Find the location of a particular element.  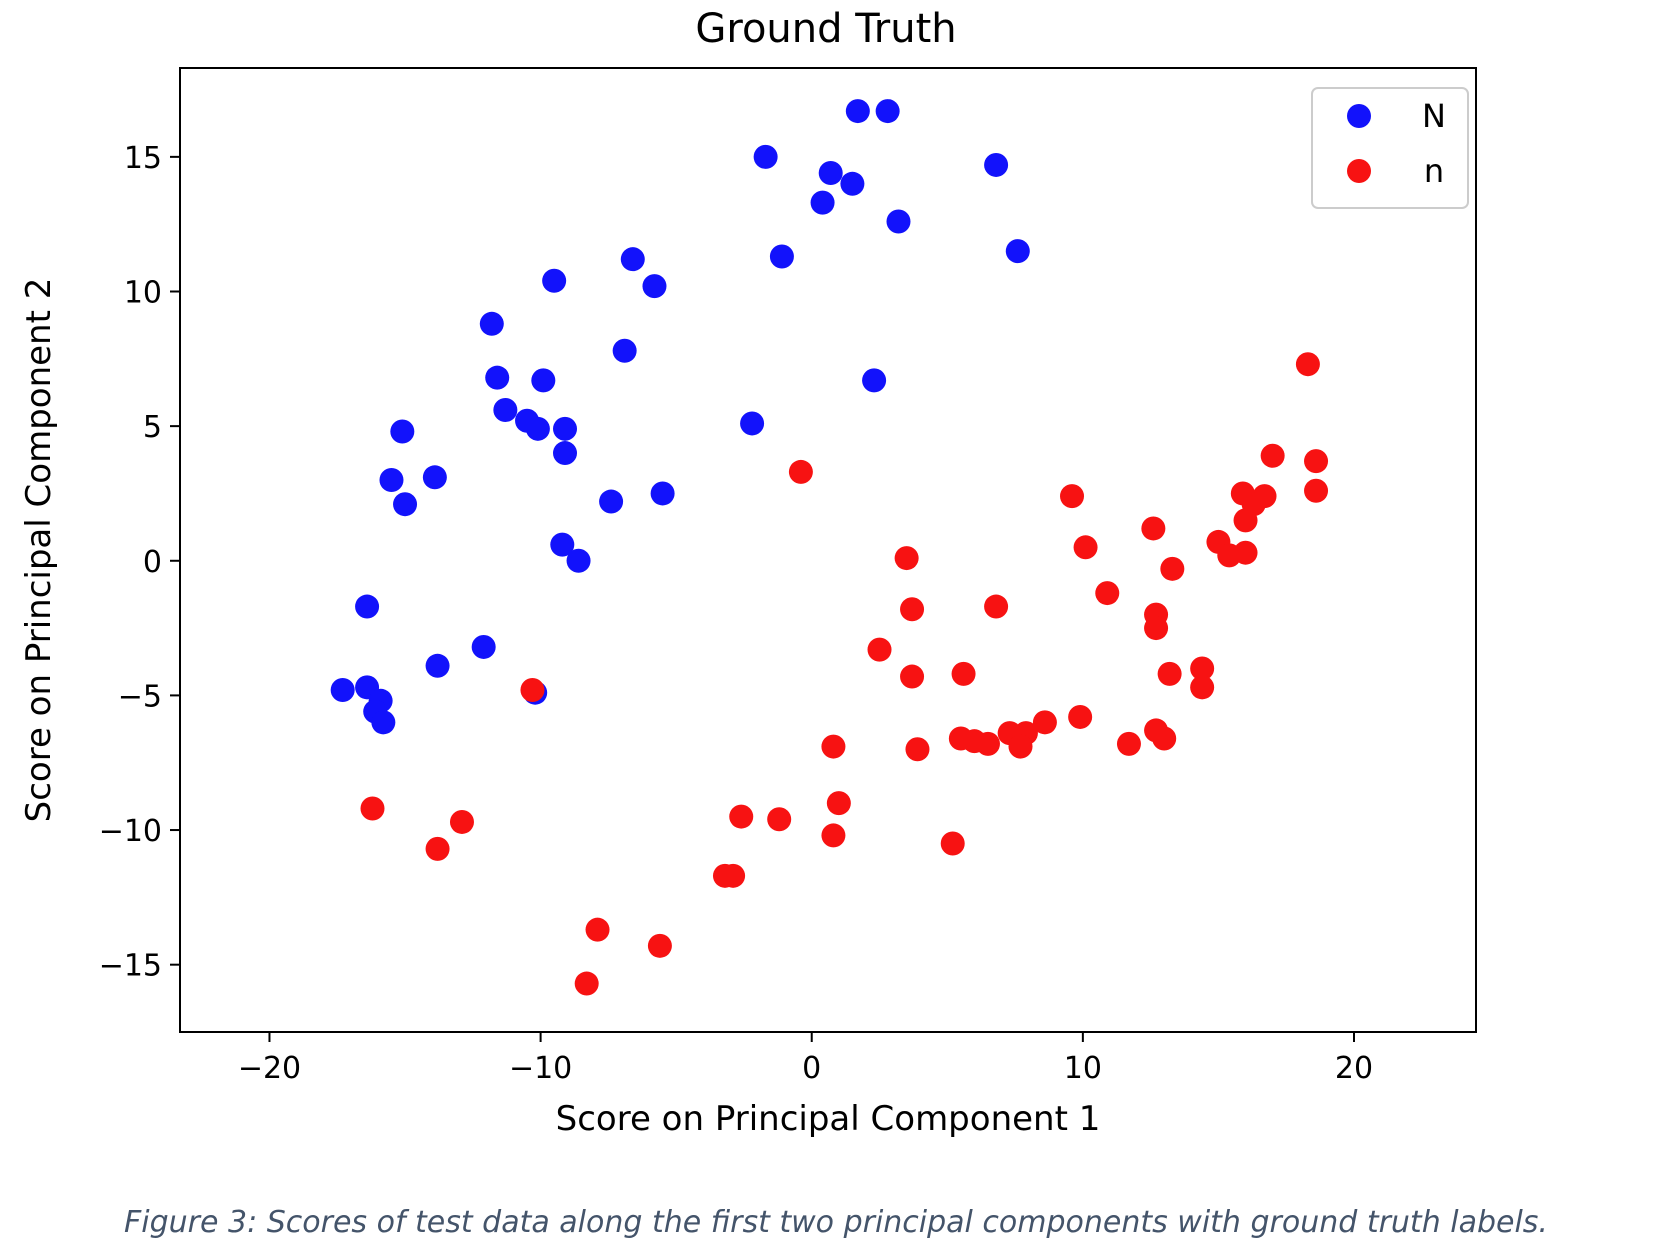

x-tick-label: 10 is located at coordinates (1083, 1068).